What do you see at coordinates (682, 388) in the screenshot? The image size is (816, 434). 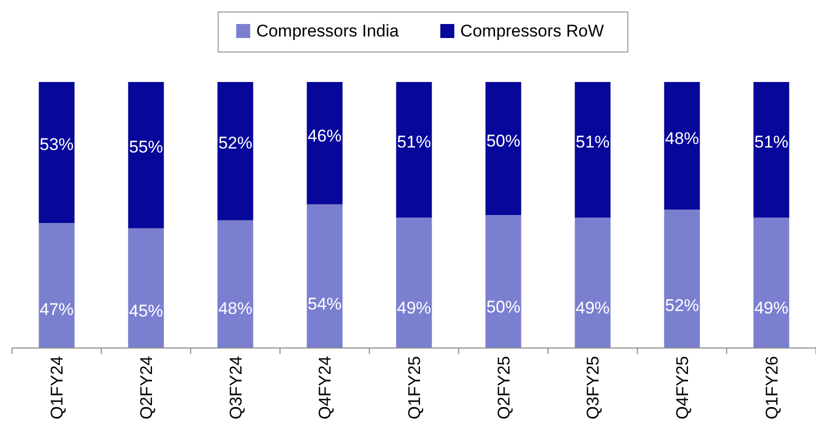 I see `x-tick-label: Q4FY25` at bounding box center [682, 388].